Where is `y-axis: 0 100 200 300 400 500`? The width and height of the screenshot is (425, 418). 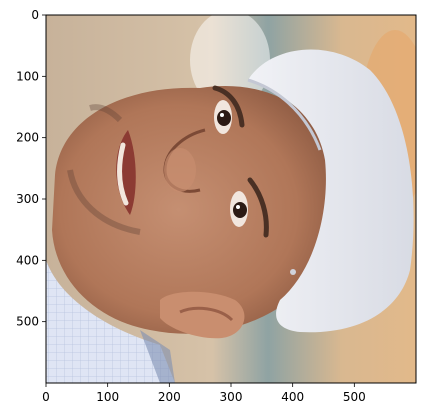 y-axis: 0 100 200 300 400 500 is located at coordinates (31, 168).